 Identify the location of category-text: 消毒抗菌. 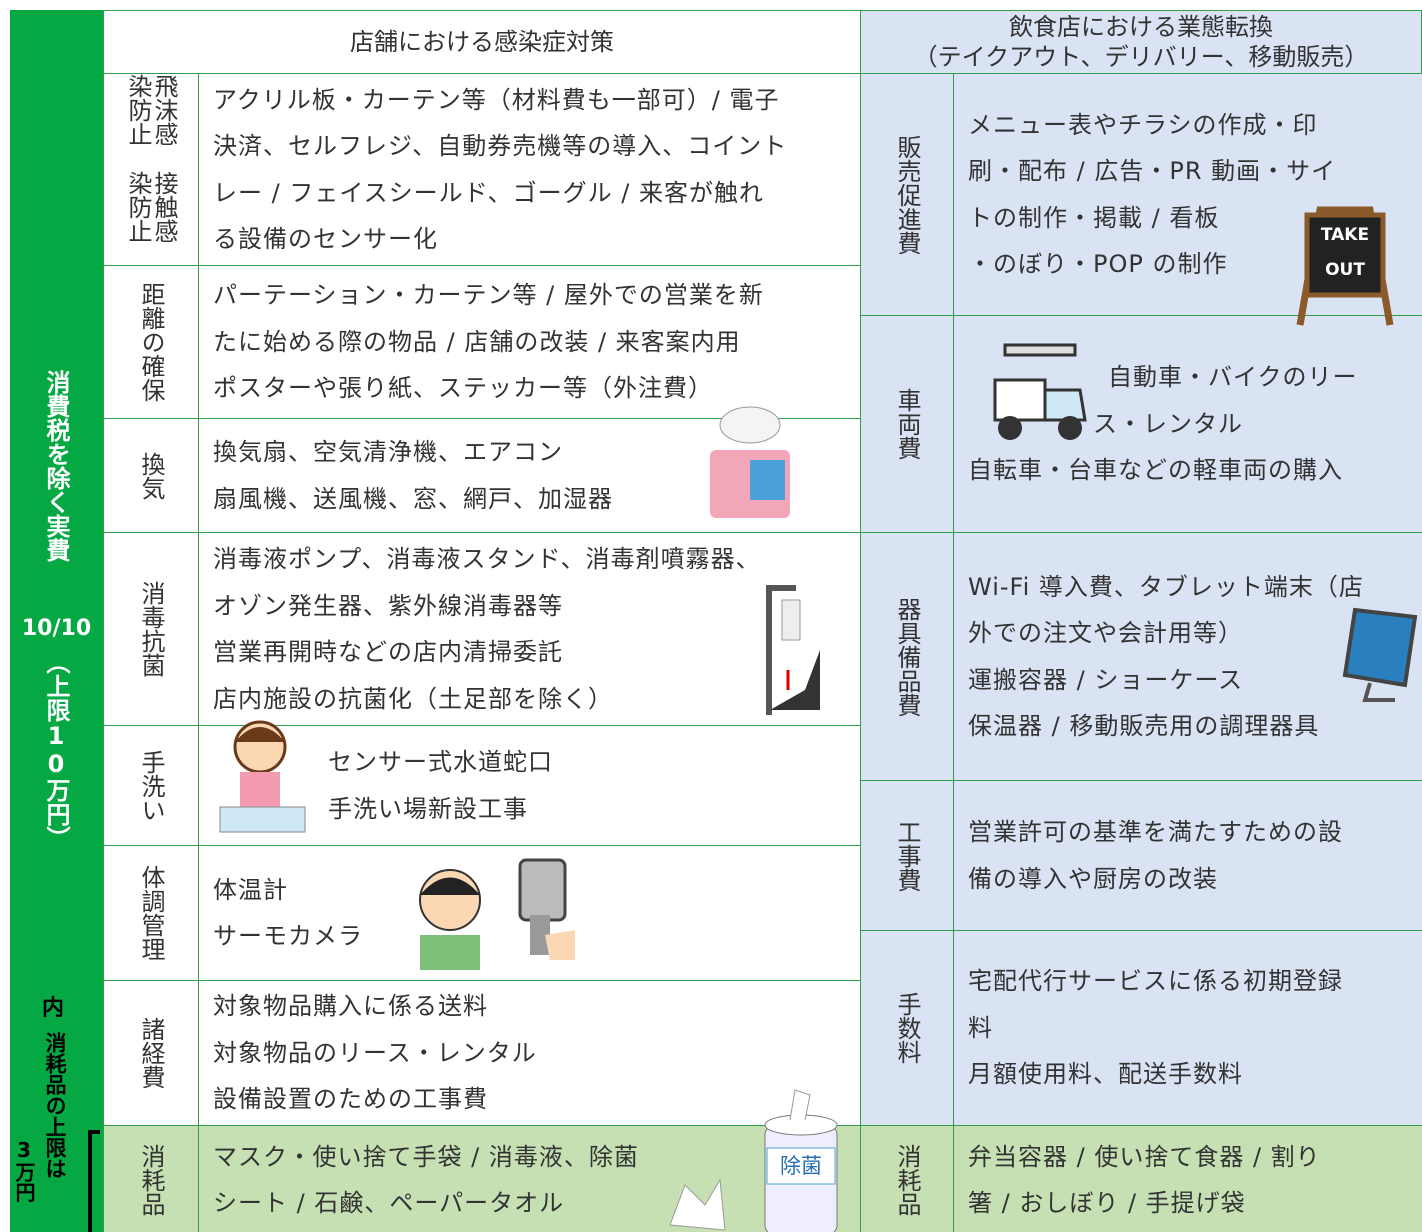
(151, 629).